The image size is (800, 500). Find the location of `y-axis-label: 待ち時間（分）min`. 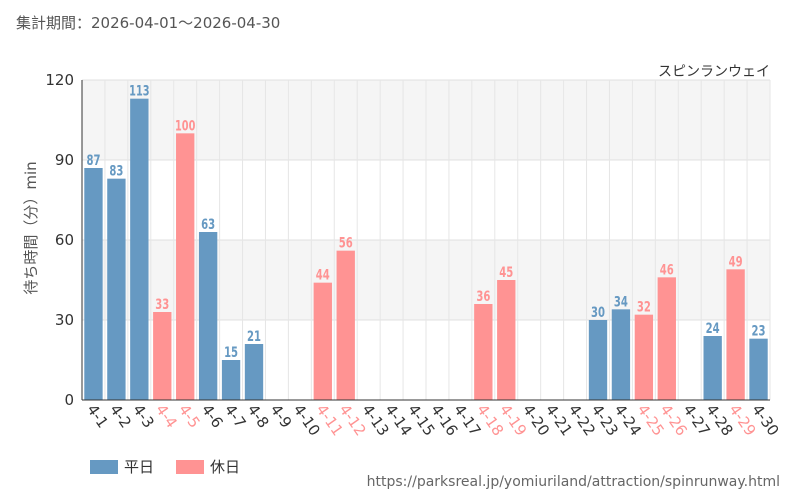

y-axis-label: 待ち時間（分）min is located at coordinates (31, 227).